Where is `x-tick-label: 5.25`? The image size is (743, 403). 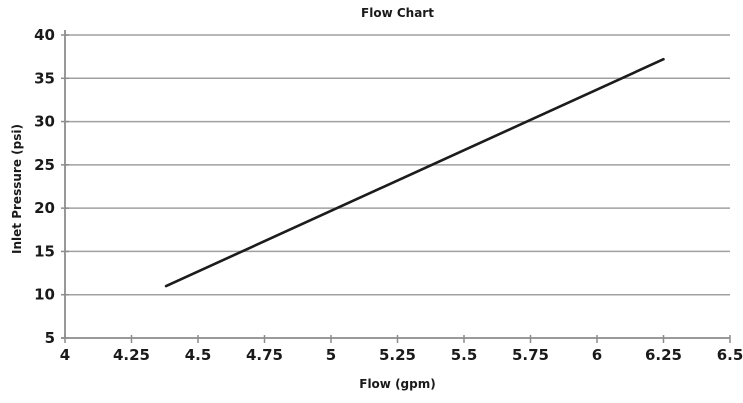
x-tick-label: 5.25 is located at coordinates (397, 355).